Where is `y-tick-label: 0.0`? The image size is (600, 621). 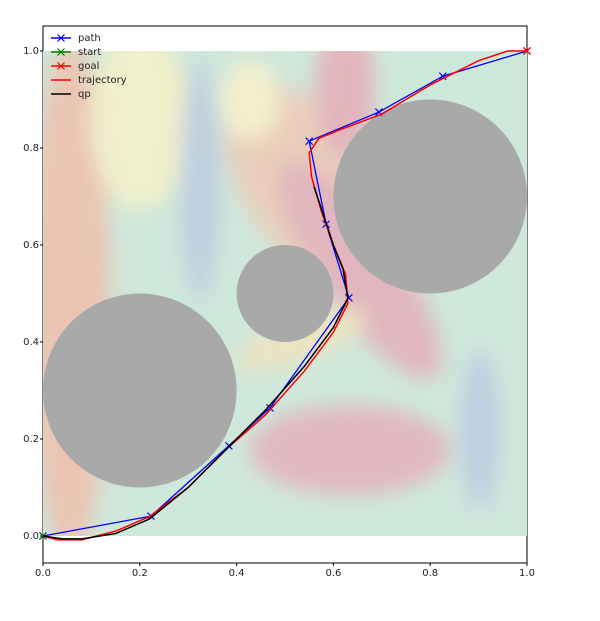 y-tick-label: 0.0 is located at coordinates (31, 536).